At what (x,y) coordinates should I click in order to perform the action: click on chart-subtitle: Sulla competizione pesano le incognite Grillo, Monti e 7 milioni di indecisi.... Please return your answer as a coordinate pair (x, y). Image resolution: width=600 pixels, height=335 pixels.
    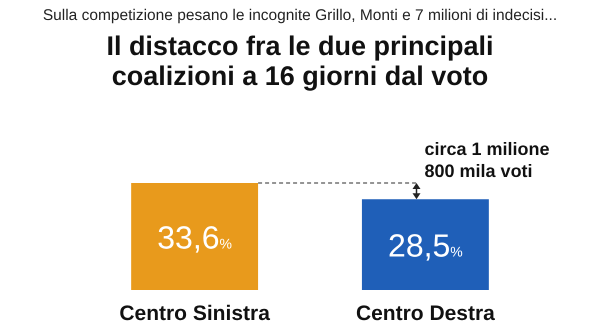
    Looking at the image, I should click on (300, 15).